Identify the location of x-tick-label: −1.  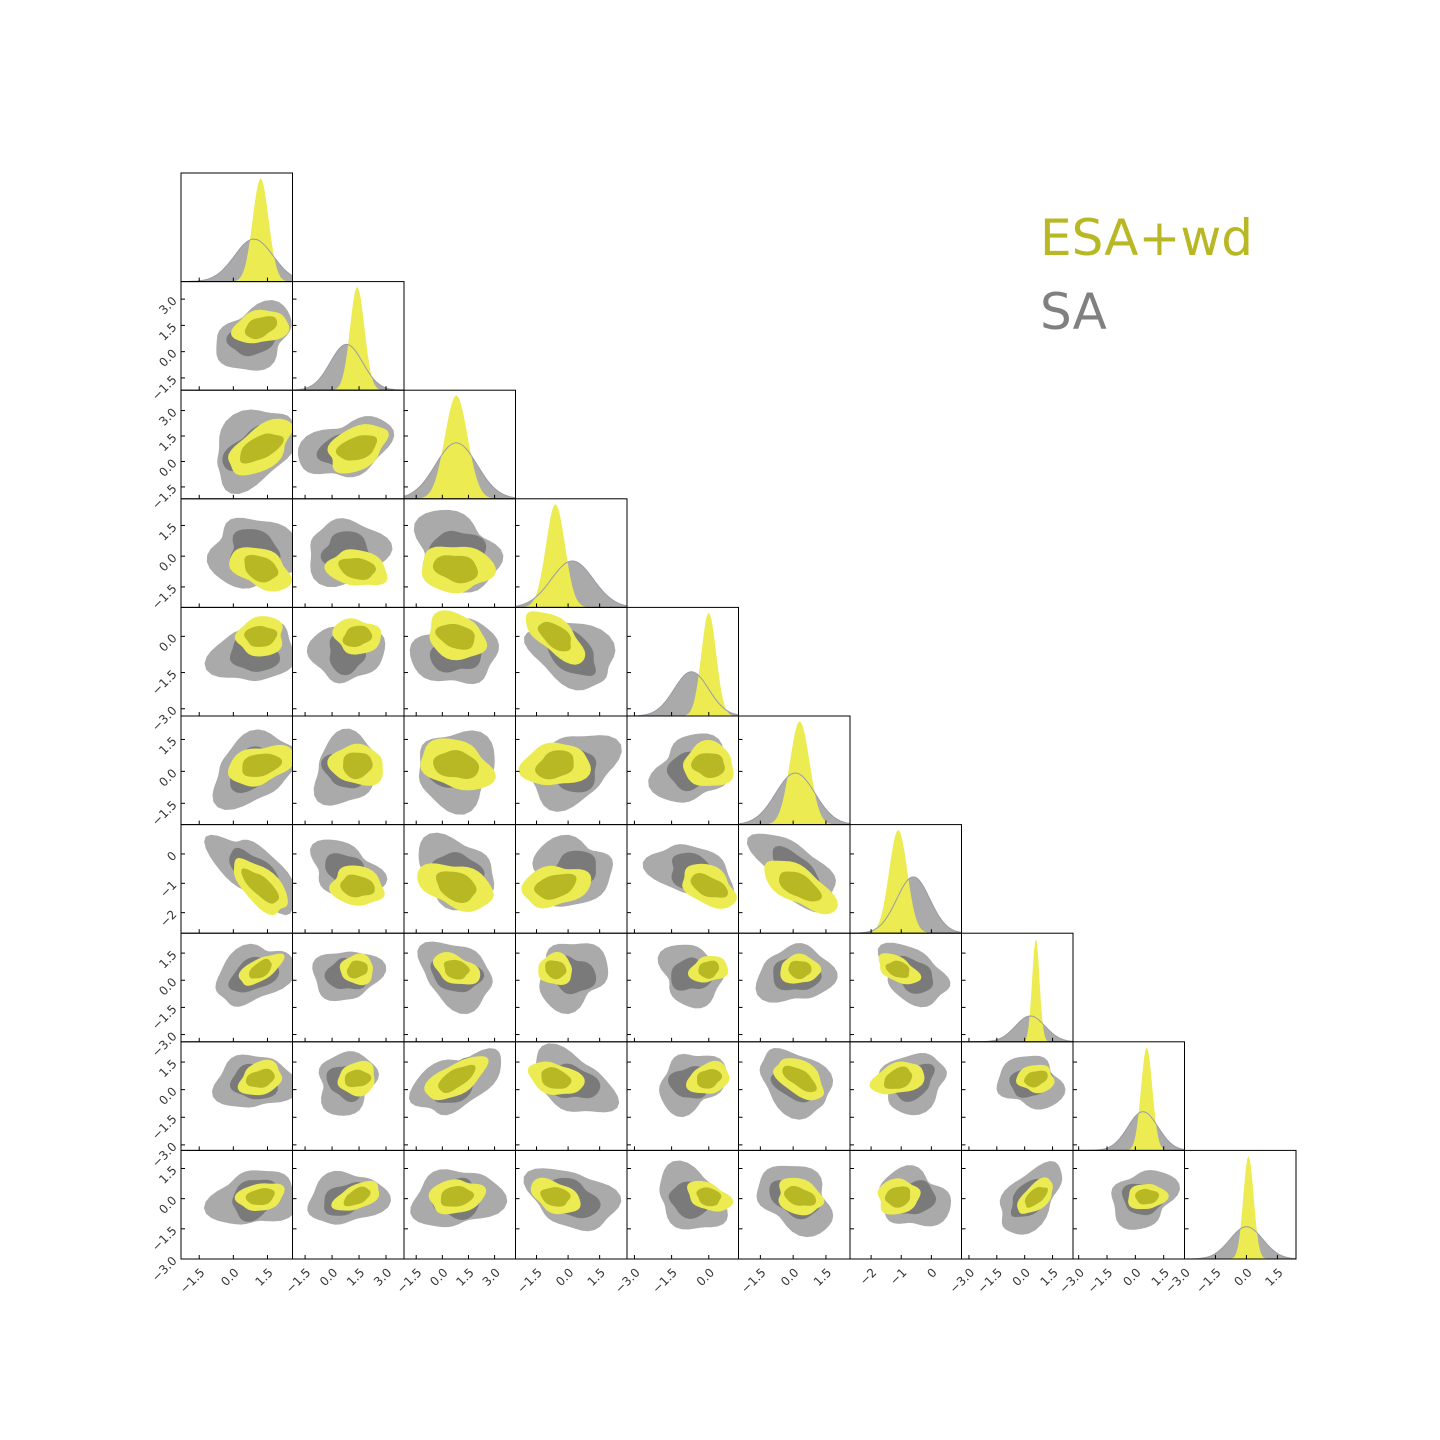
(898, 1276).